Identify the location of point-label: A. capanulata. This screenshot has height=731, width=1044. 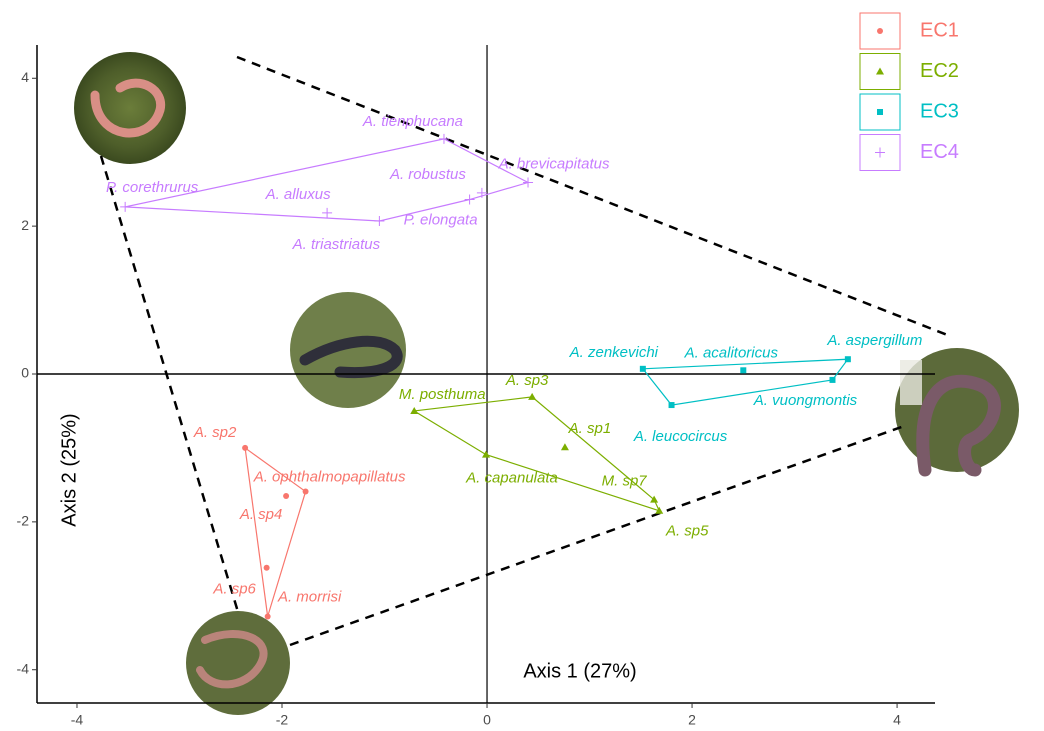
(511, 478).